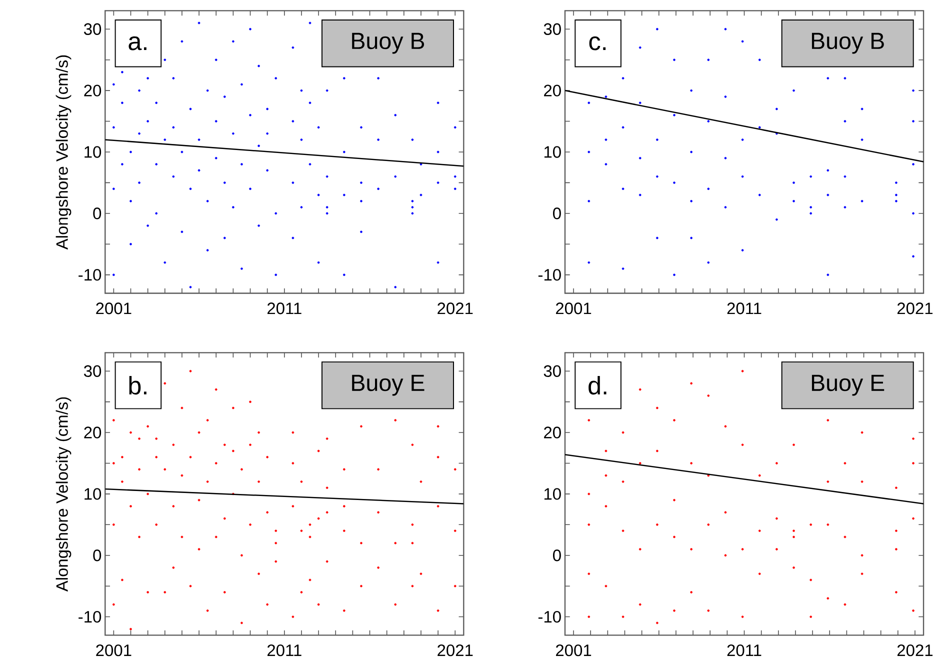 This screenshot has width=943, height=665. Describe the element at coordinates (597, 43) in the screenshot. I see `annotation: c.` at that location.